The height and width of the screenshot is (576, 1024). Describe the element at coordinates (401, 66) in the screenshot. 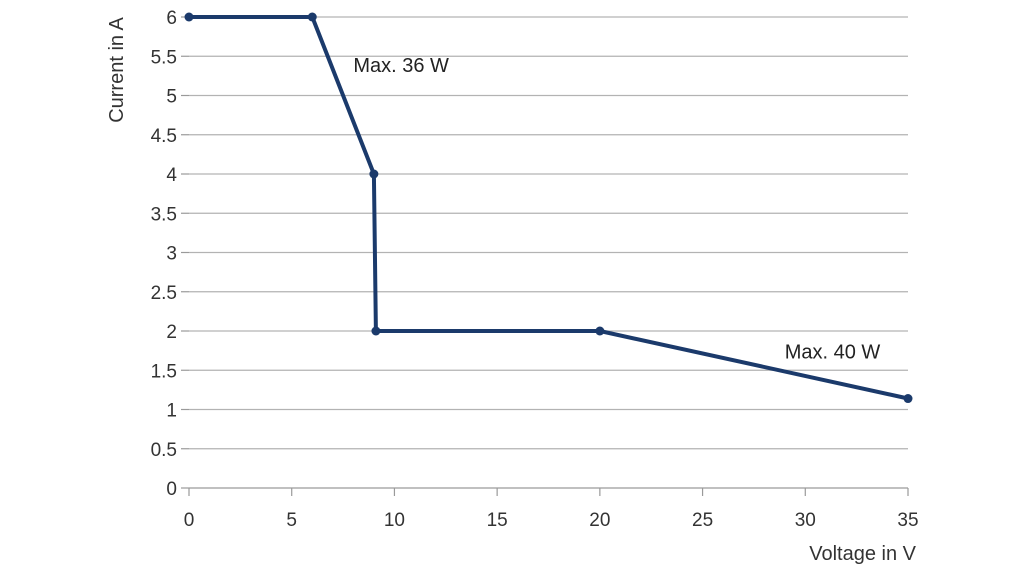

I see `annotation-0: Max. 36 W` at that location.